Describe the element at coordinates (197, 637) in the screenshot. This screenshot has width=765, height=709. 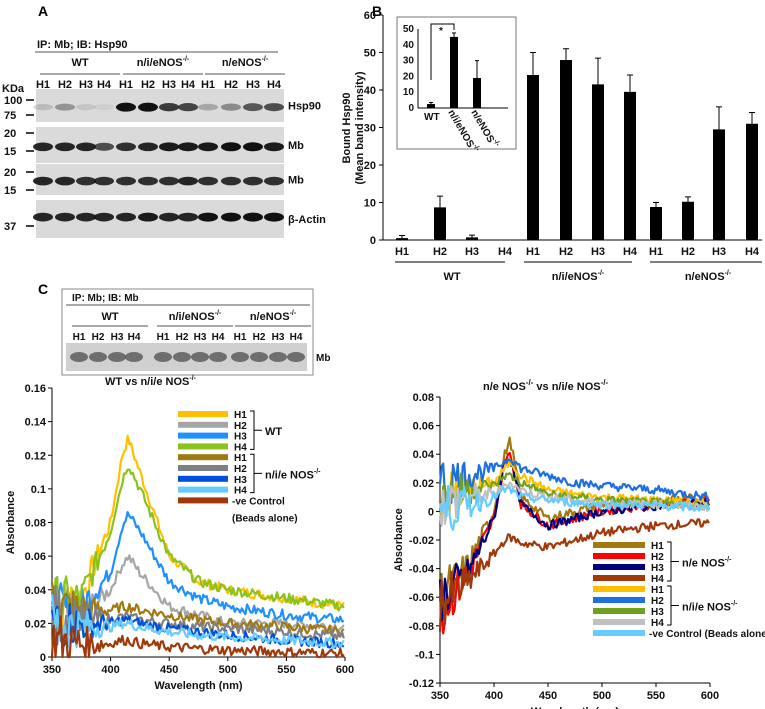
I see `spectrum-line-control--ve control` at that location.